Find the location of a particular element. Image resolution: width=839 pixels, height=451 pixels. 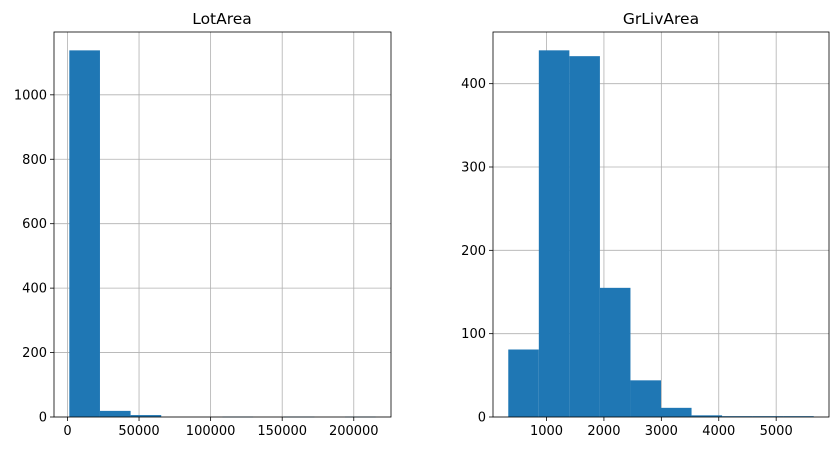

lotarea-y-tick-label: 600 is located at coordinates (34, 224).